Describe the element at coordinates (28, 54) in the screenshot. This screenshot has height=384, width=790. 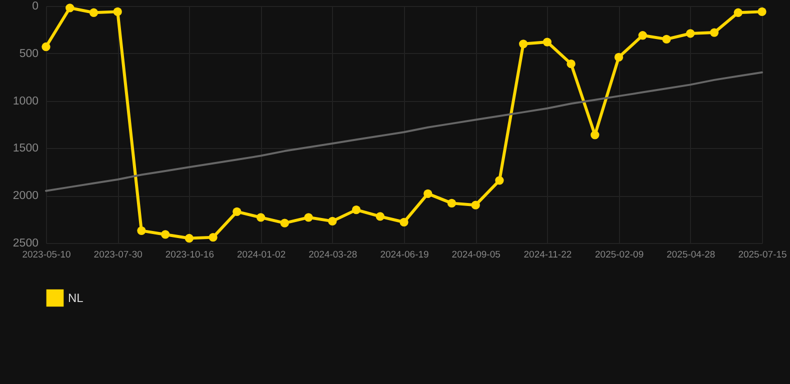
I see `y-tick-label: 500` at that location.